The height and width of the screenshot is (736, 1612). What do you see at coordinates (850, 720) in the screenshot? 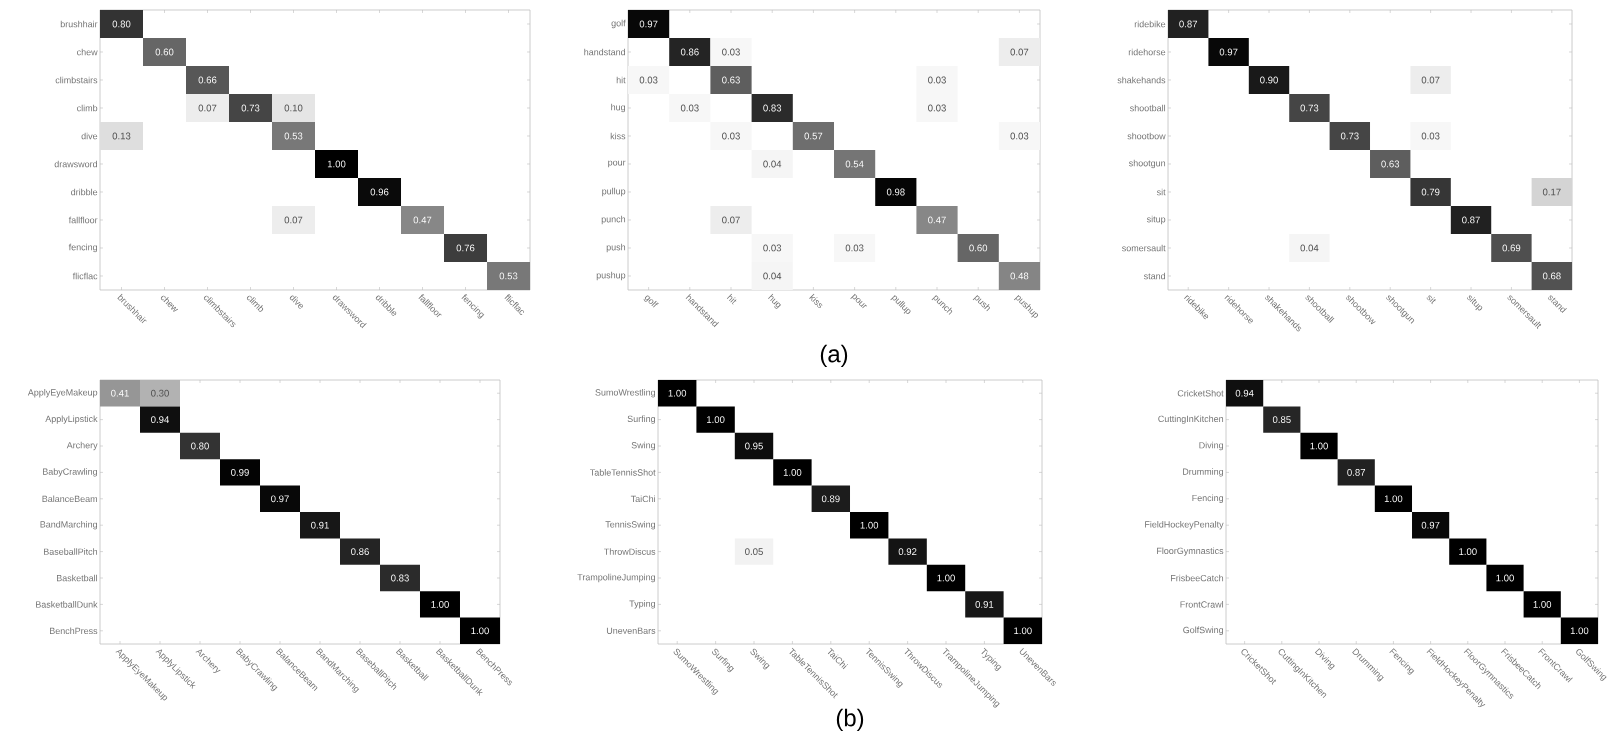
I see `text: (b)` at bounding box center [850, 720].